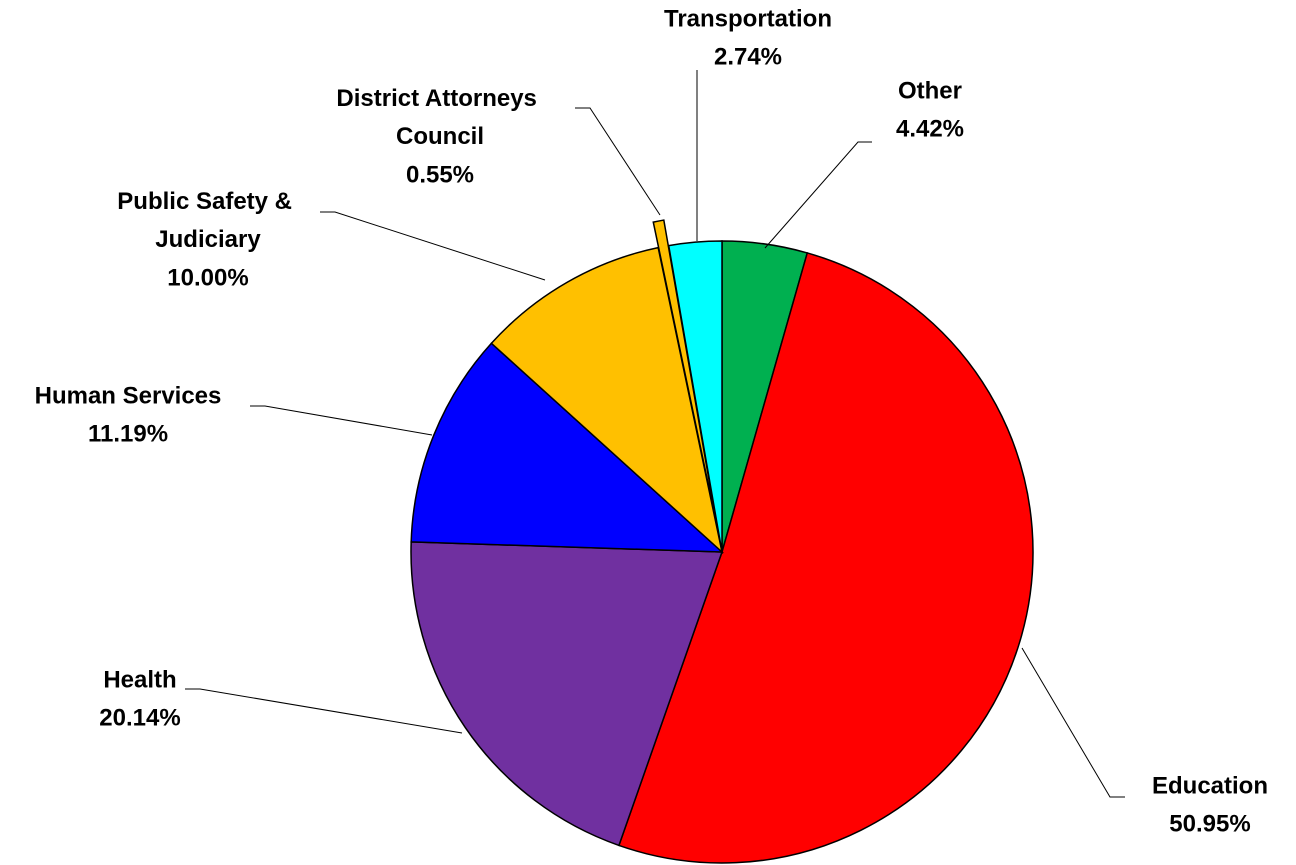 The image size is (1296, 865). I want to click on value-label: 20.14%, so click(139, 717).